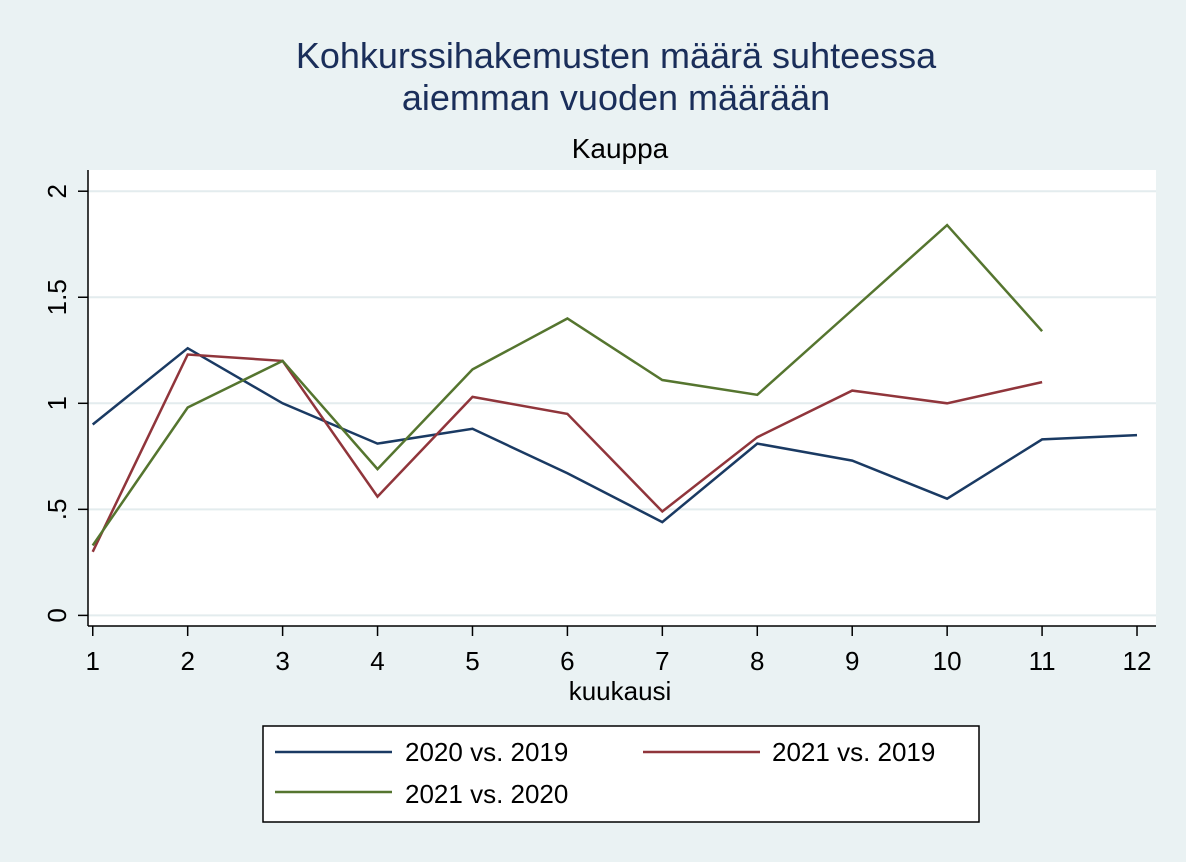  Describe the element at coordinates (616, 97) in the screenshot. I see `chart-title-line-2: aiemman vuoden määrään` at that location.